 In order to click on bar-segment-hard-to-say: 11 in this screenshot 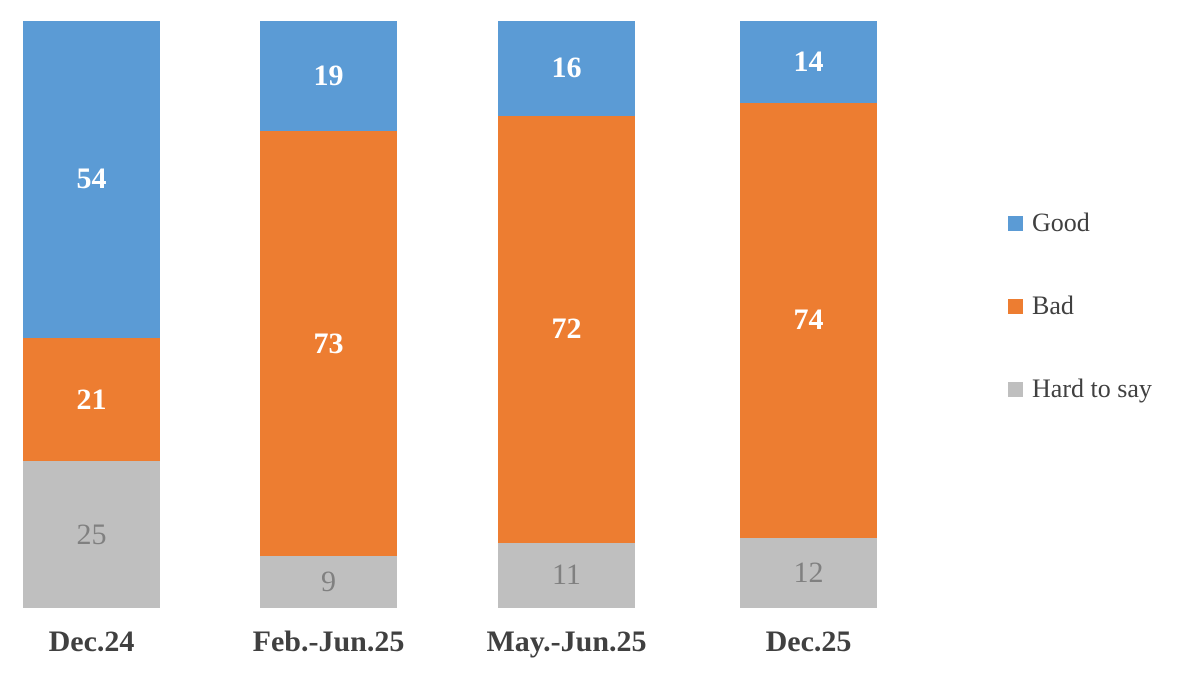, I will do `click(566, 575)`.